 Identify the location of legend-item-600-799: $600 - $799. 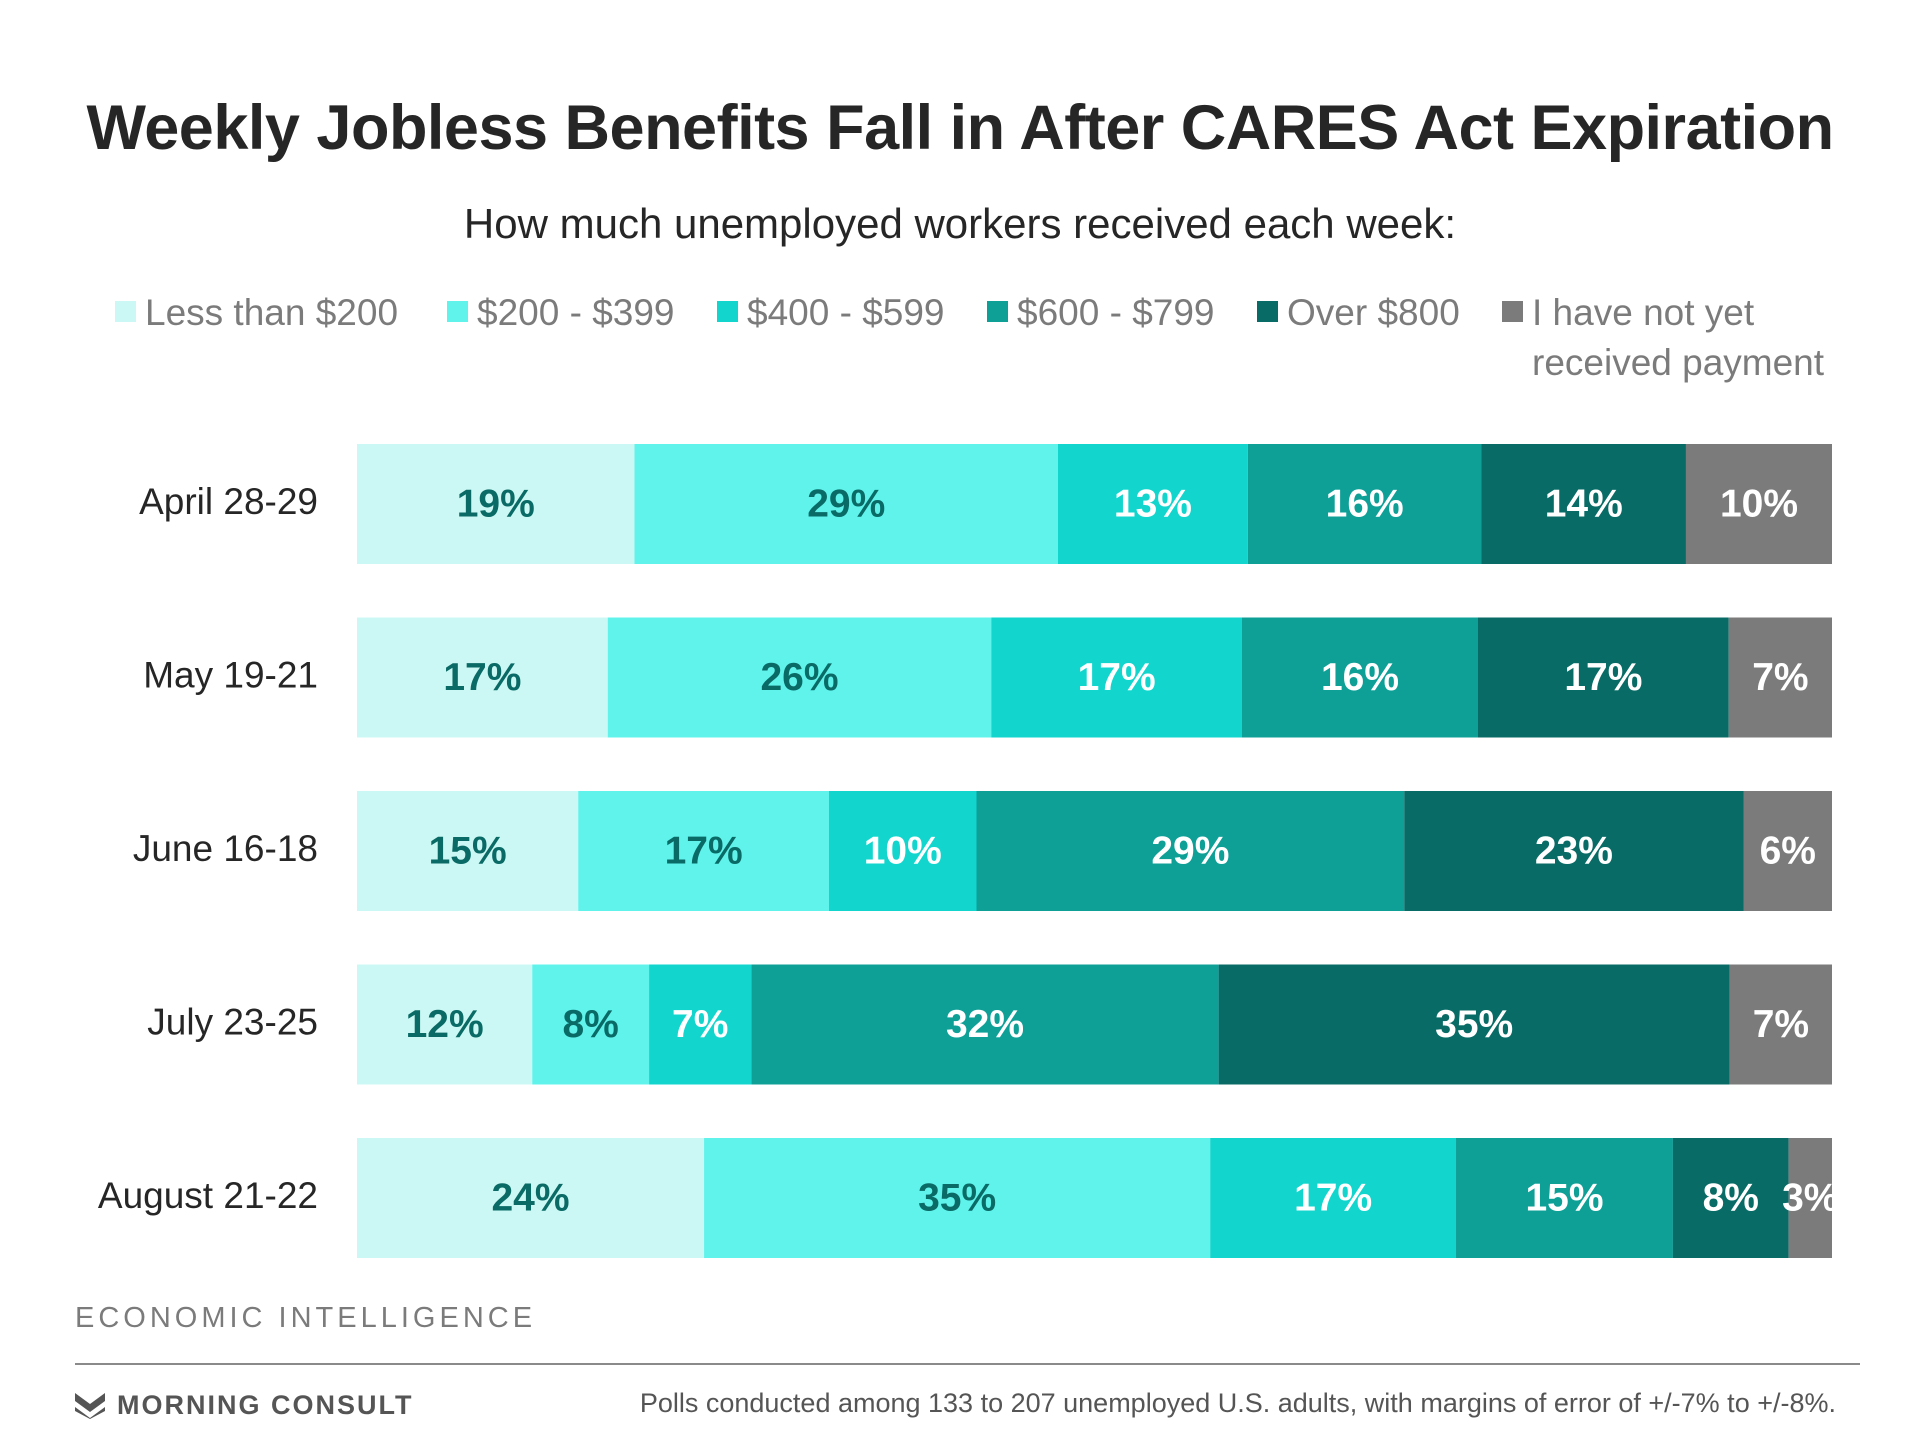
(1162, 313).